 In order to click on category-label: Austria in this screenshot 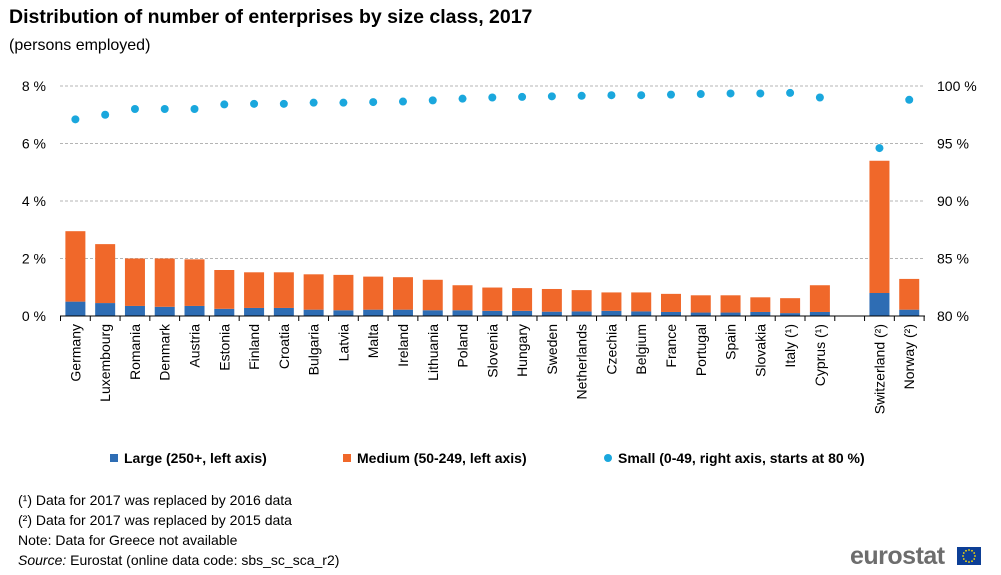, I will do `click(195, 346)`.